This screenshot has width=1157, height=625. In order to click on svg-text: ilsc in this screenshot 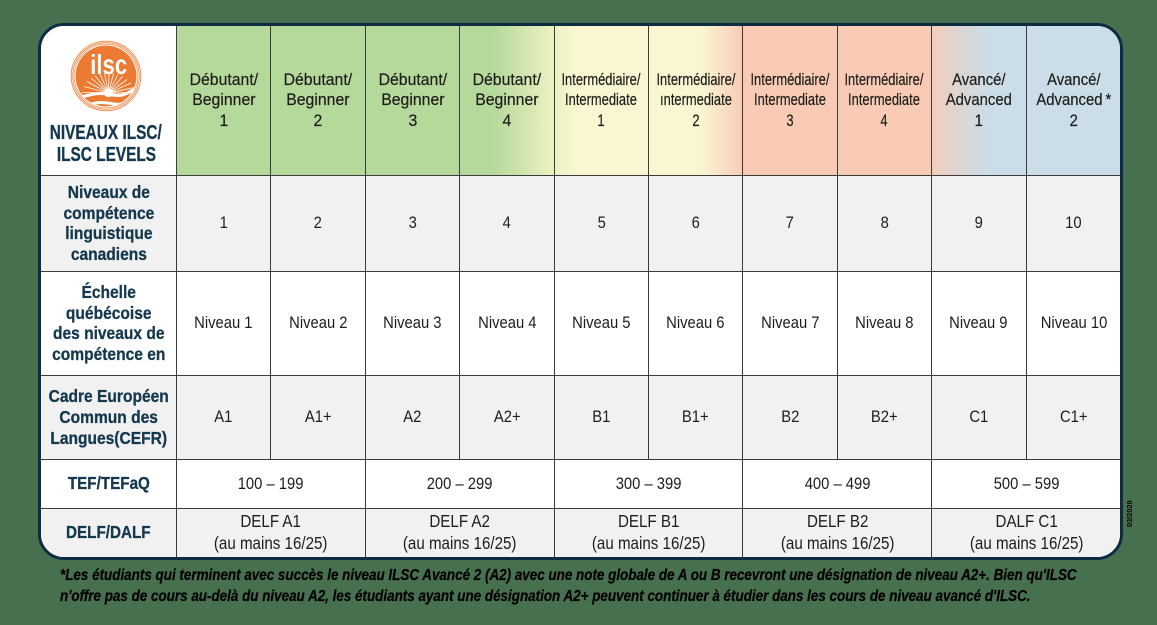, I will do `click(108, 64)`.